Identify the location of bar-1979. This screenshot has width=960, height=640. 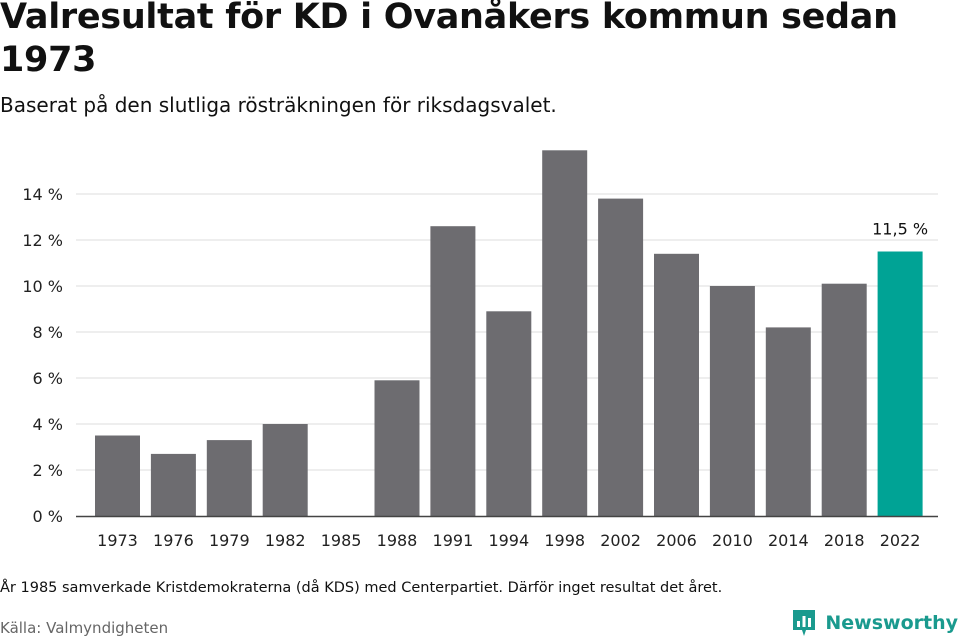
(229, 478).